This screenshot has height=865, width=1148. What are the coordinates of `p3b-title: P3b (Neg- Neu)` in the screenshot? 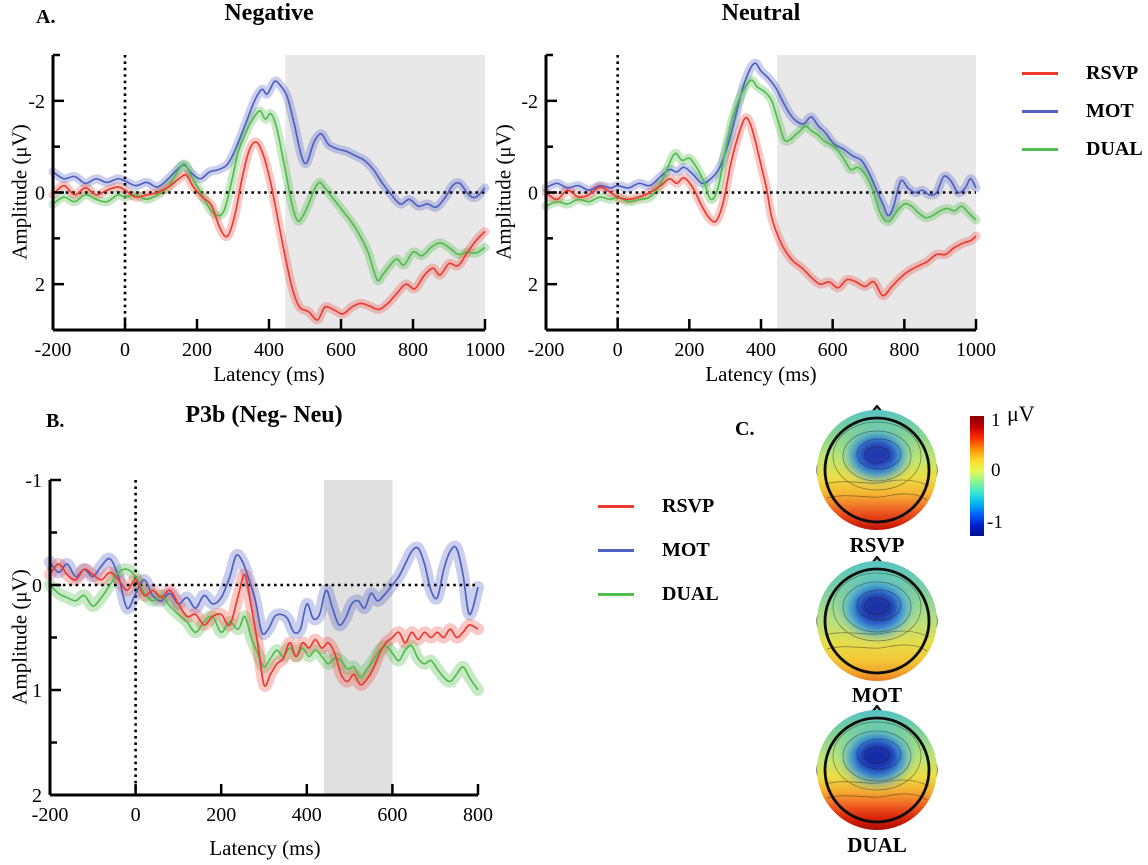 It's located at (264, 415).